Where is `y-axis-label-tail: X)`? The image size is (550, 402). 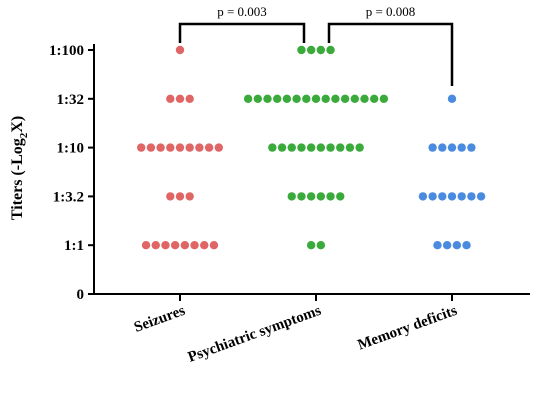
y-axis-label-tail: X) is located at coordinates (17, 124).